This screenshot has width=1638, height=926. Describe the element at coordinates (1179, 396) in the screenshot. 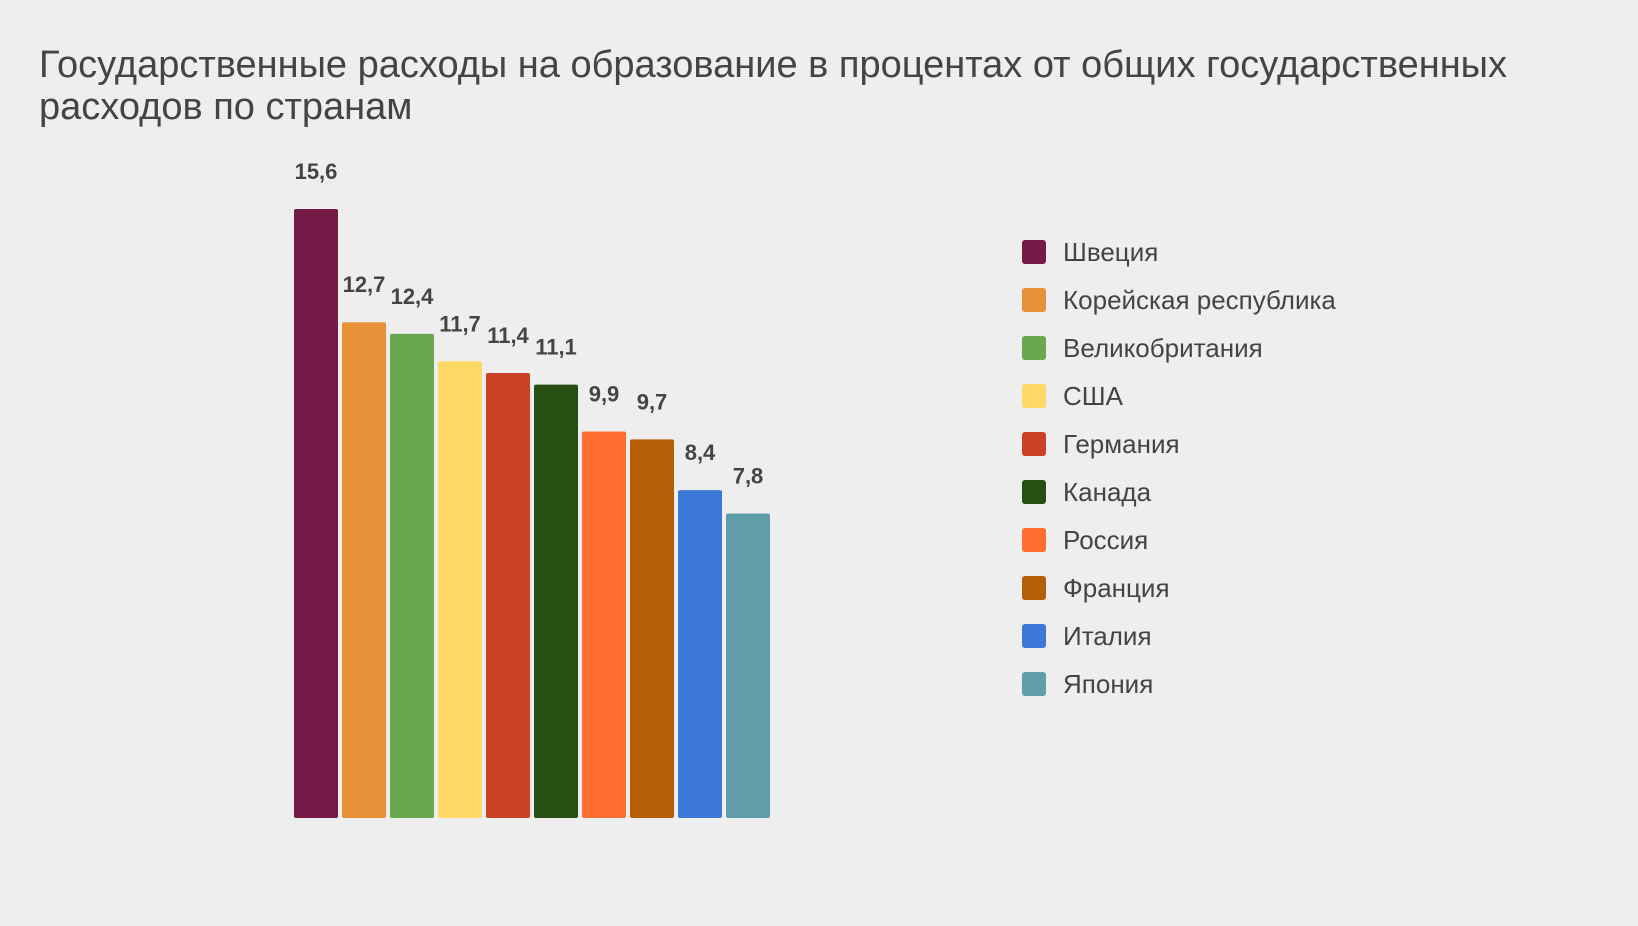

I see `legend-item: США` at that location.